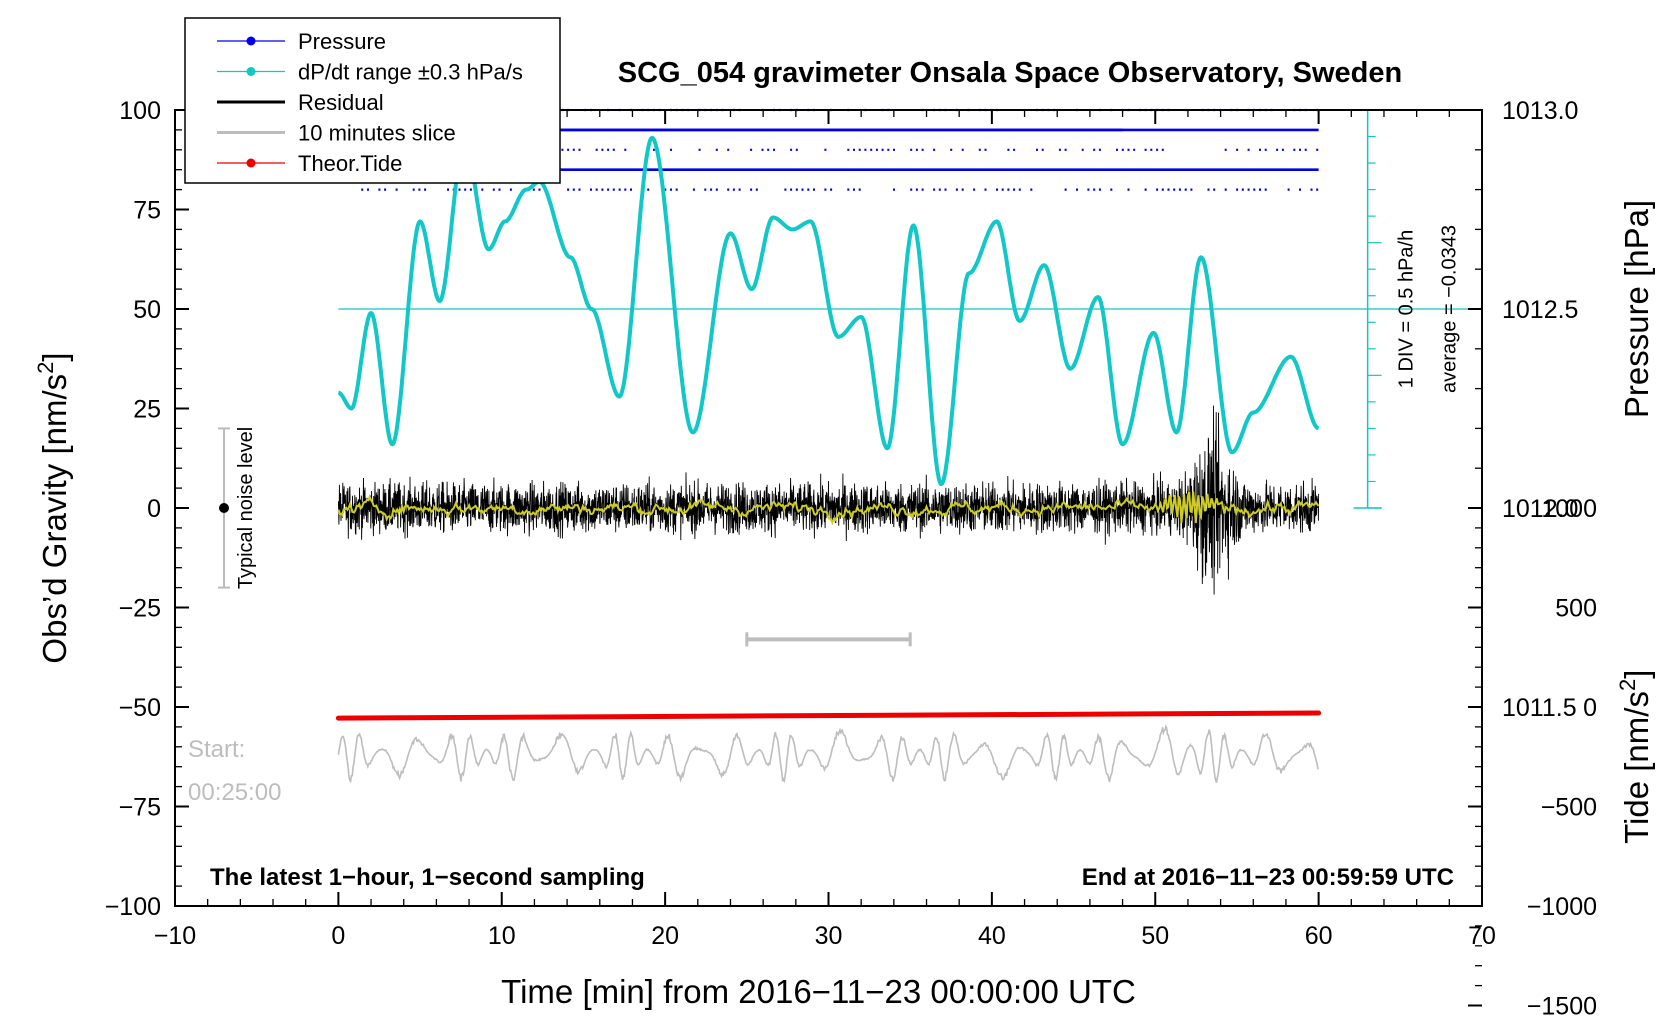  Describe the element at coordinates (338, 936) in the screenshot. I see `x-tick-label: 0` at that location.